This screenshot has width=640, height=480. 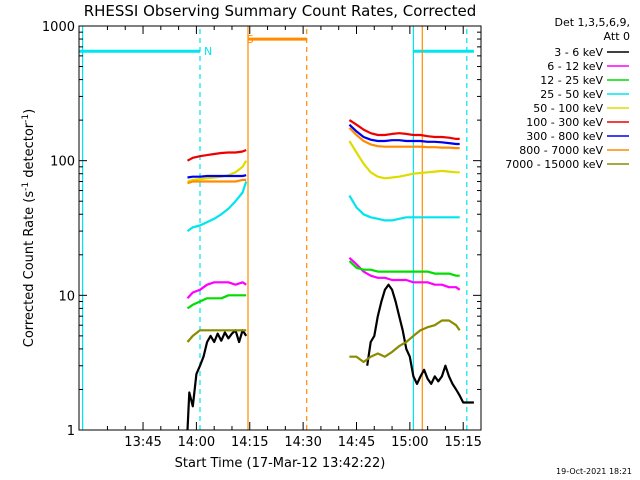 I want to click on detector-info-line-2: Att 0, so click(x=617, y=36).